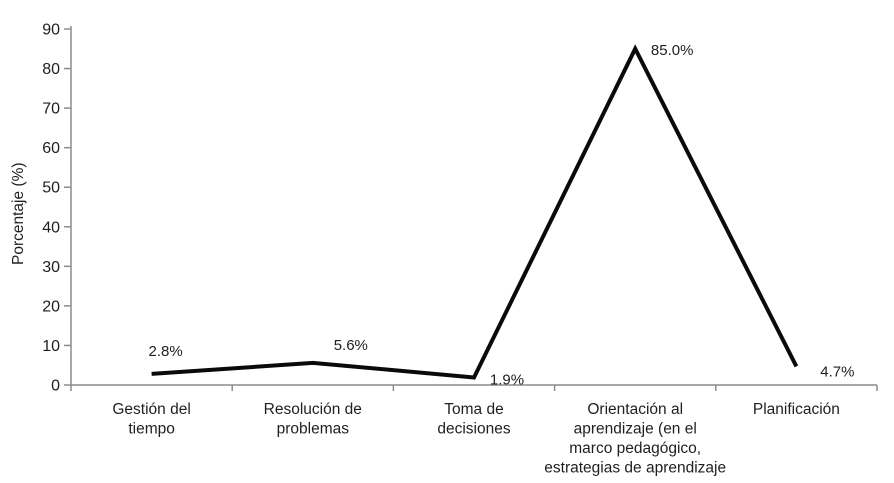  I want to click on y-tick-label: 70, so click(51, 109).